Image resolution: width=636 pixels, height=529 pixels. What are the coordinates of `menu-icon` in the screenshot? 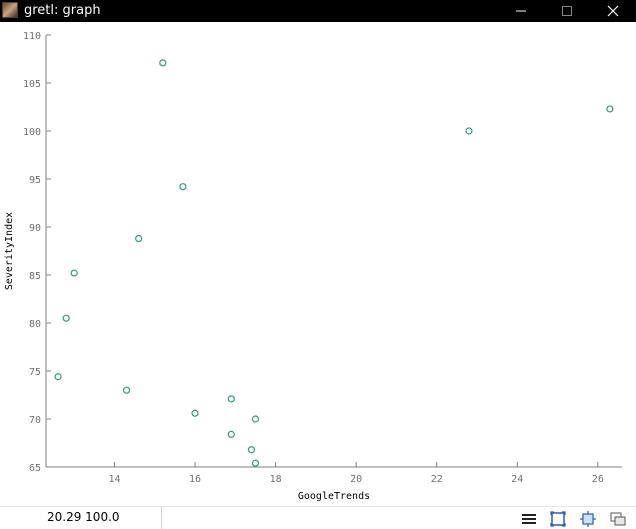 It's located at (529, 519).